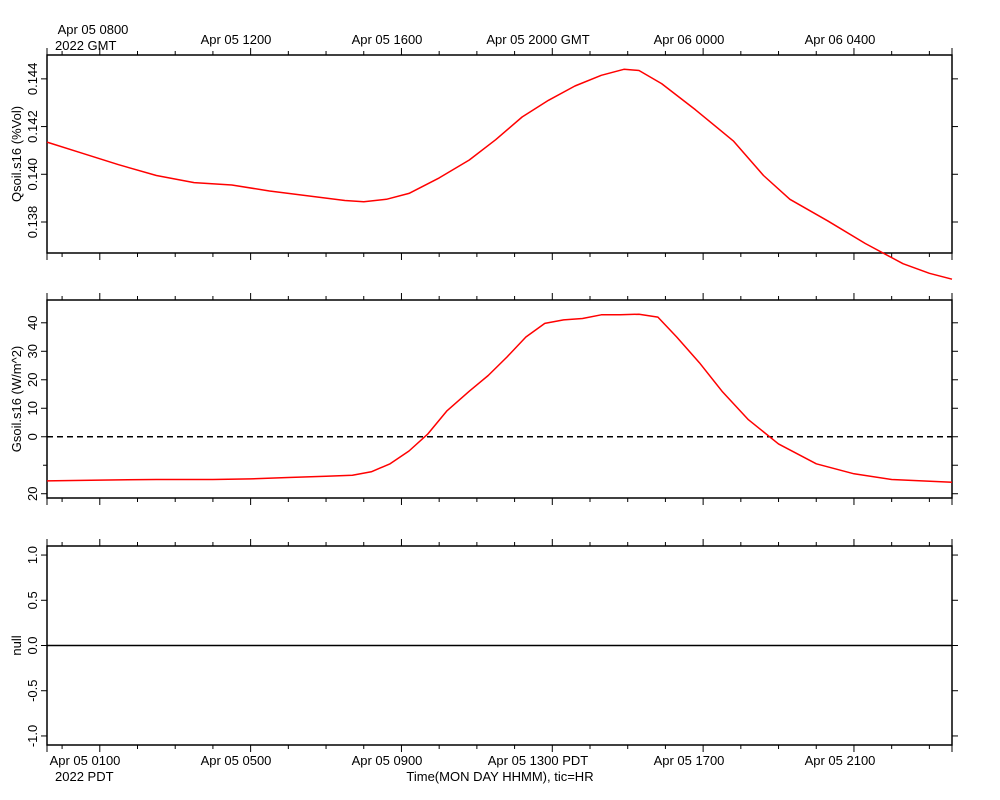 The image size is (1000, 800). What do you see at coordinates (84, 776) in the screenshot?
I see `bottom-axis-year-label: 2022 PDT` at bounding box center [84, 776].